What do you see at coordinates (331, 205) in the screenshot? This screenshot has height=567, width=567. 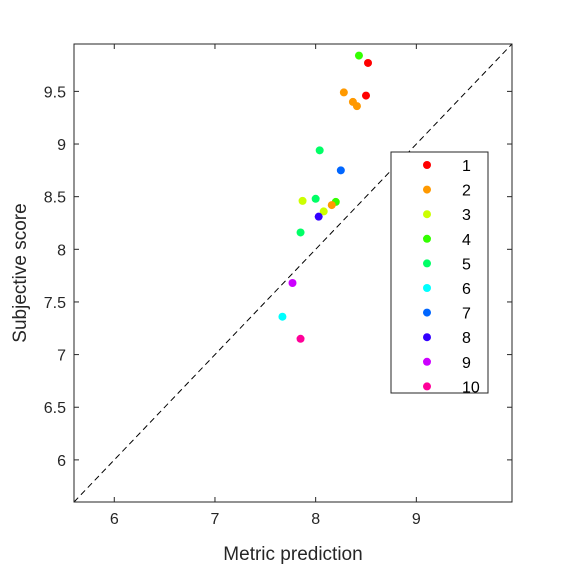 I see `data-point` at bounding box center [331, 205].